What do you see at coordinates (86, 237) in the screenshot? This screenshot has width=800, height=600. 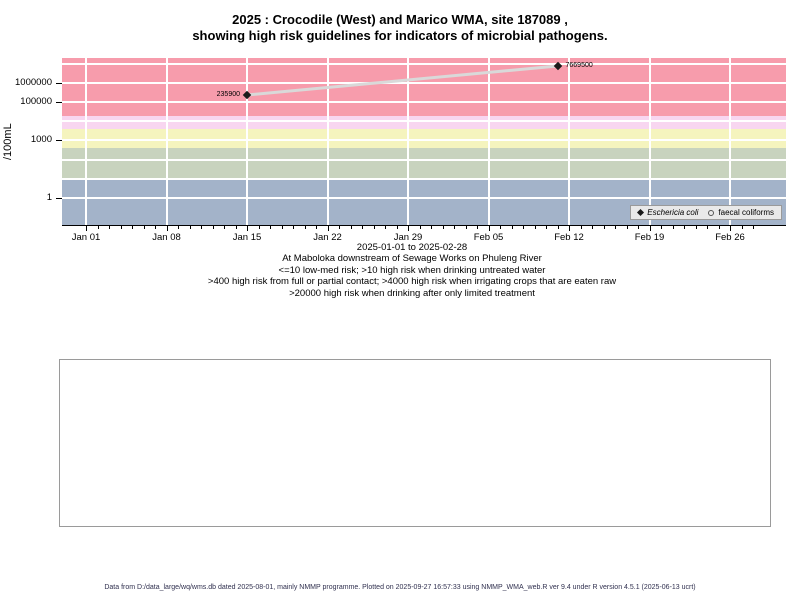 I see `x-tick-label: Jan 01` at bounding box center [86, 237].